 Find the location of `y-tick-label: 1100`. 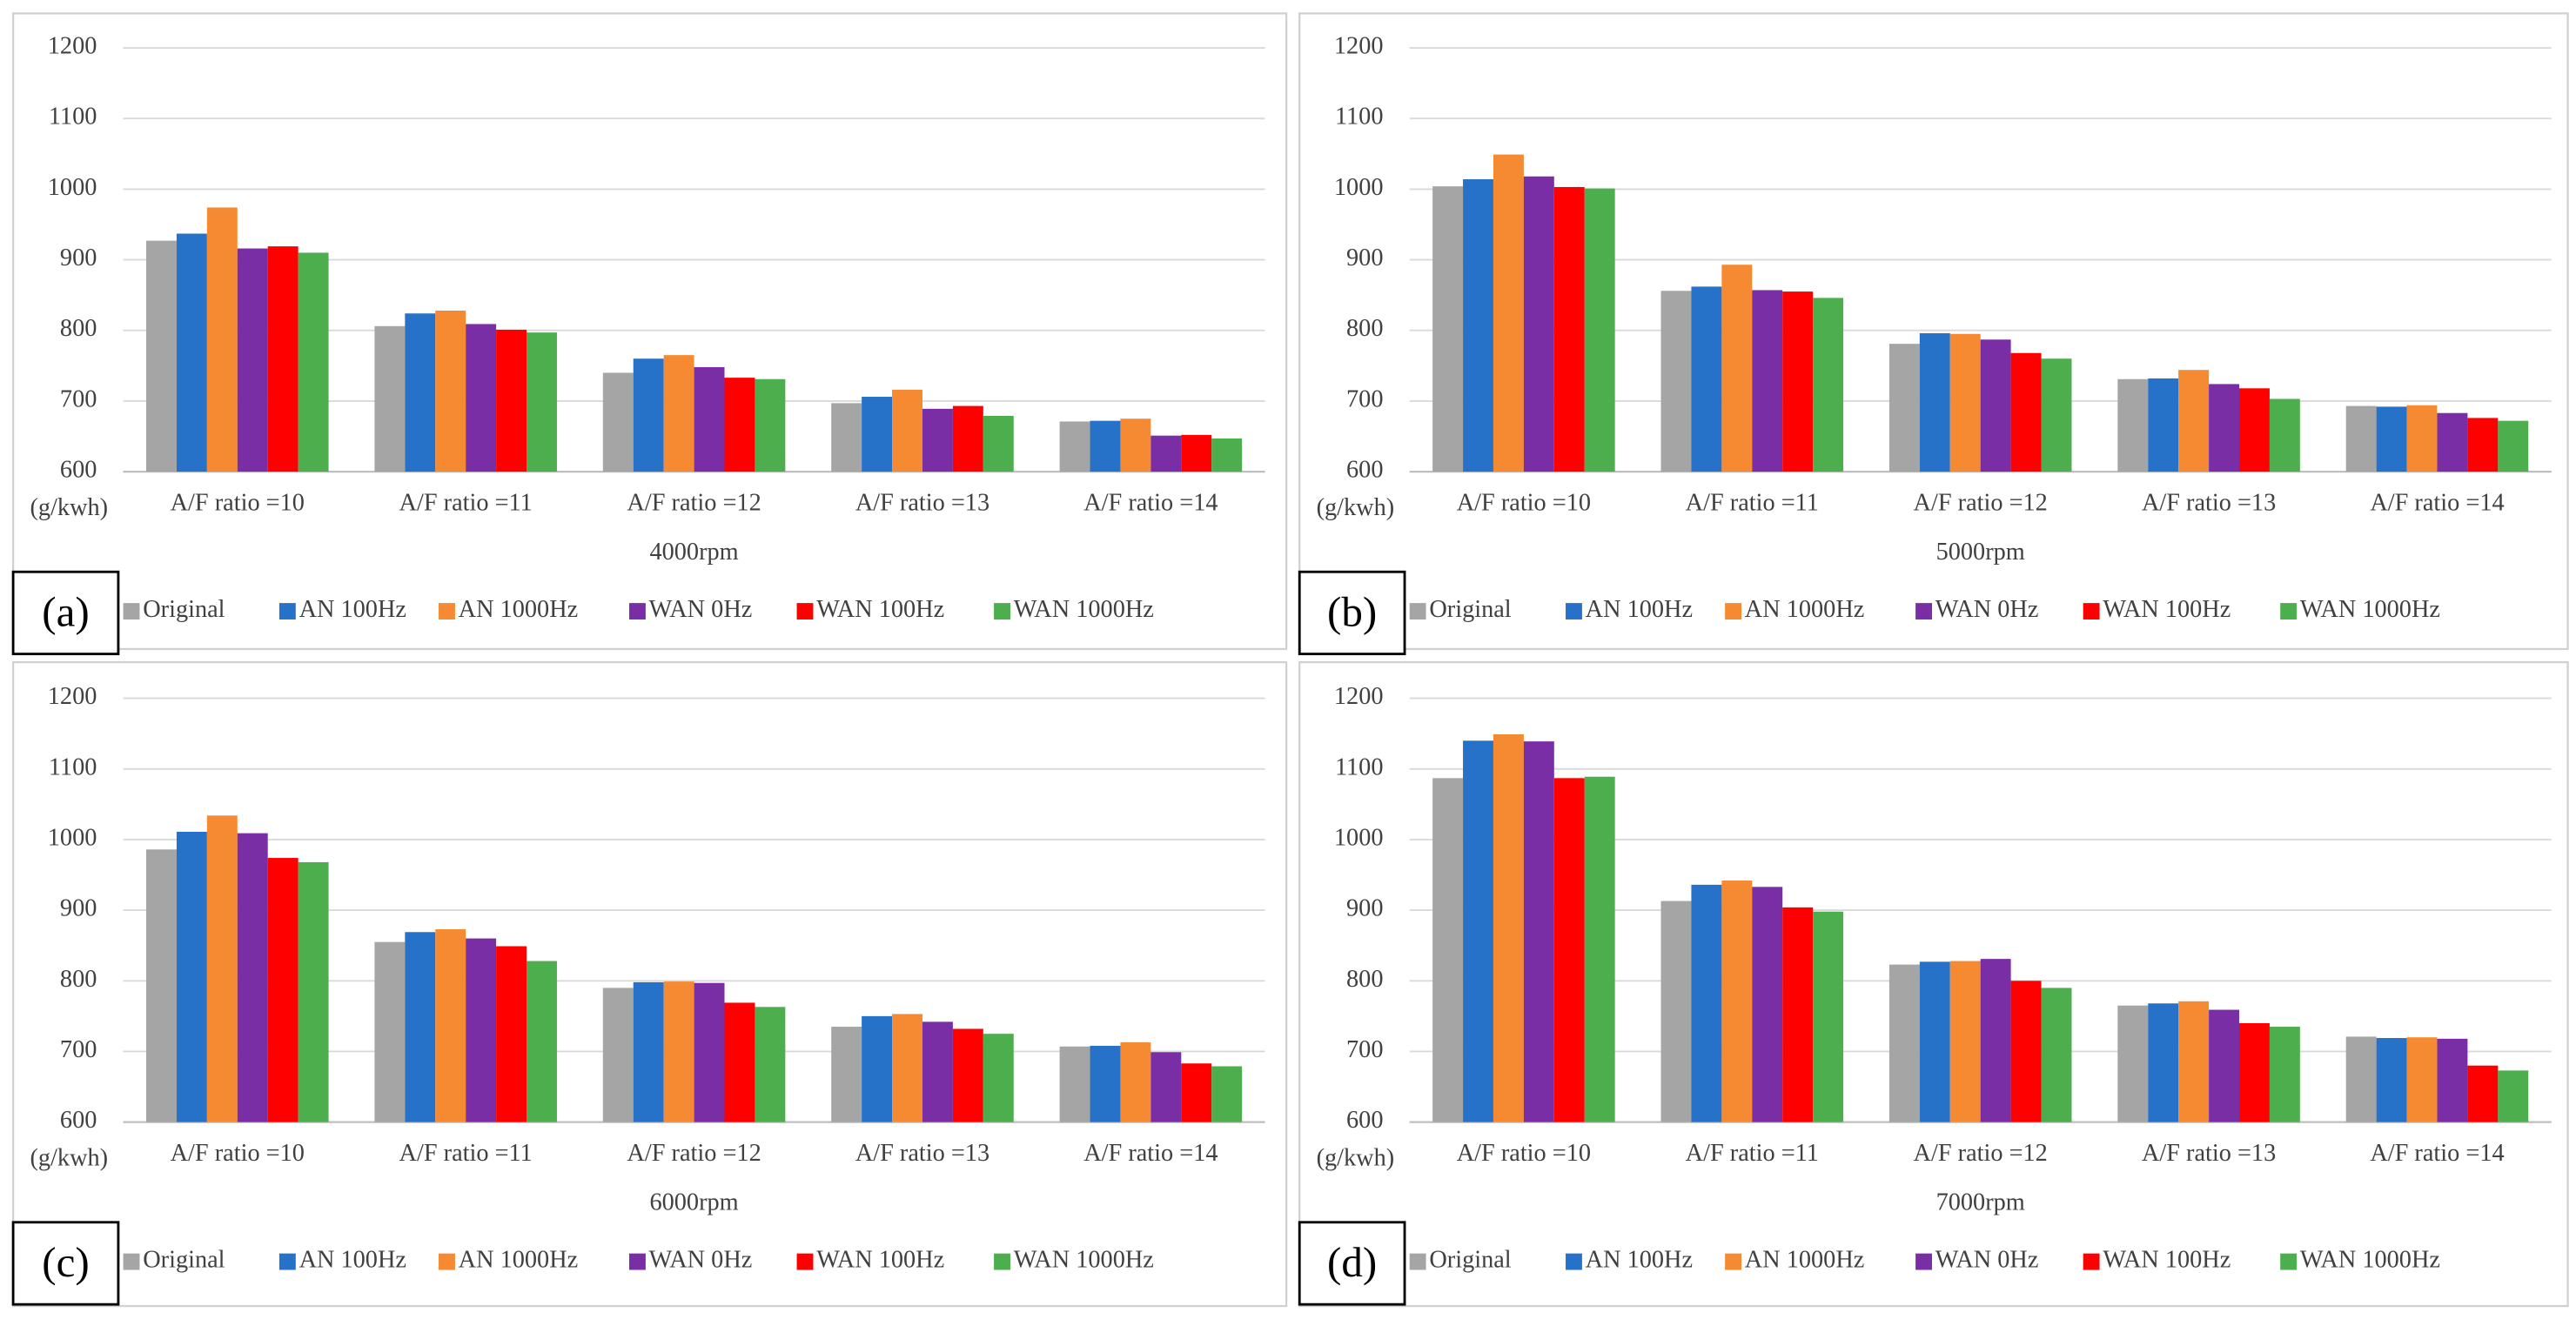

y-tick-label: 1100 is located at coordinates (1359, 766).